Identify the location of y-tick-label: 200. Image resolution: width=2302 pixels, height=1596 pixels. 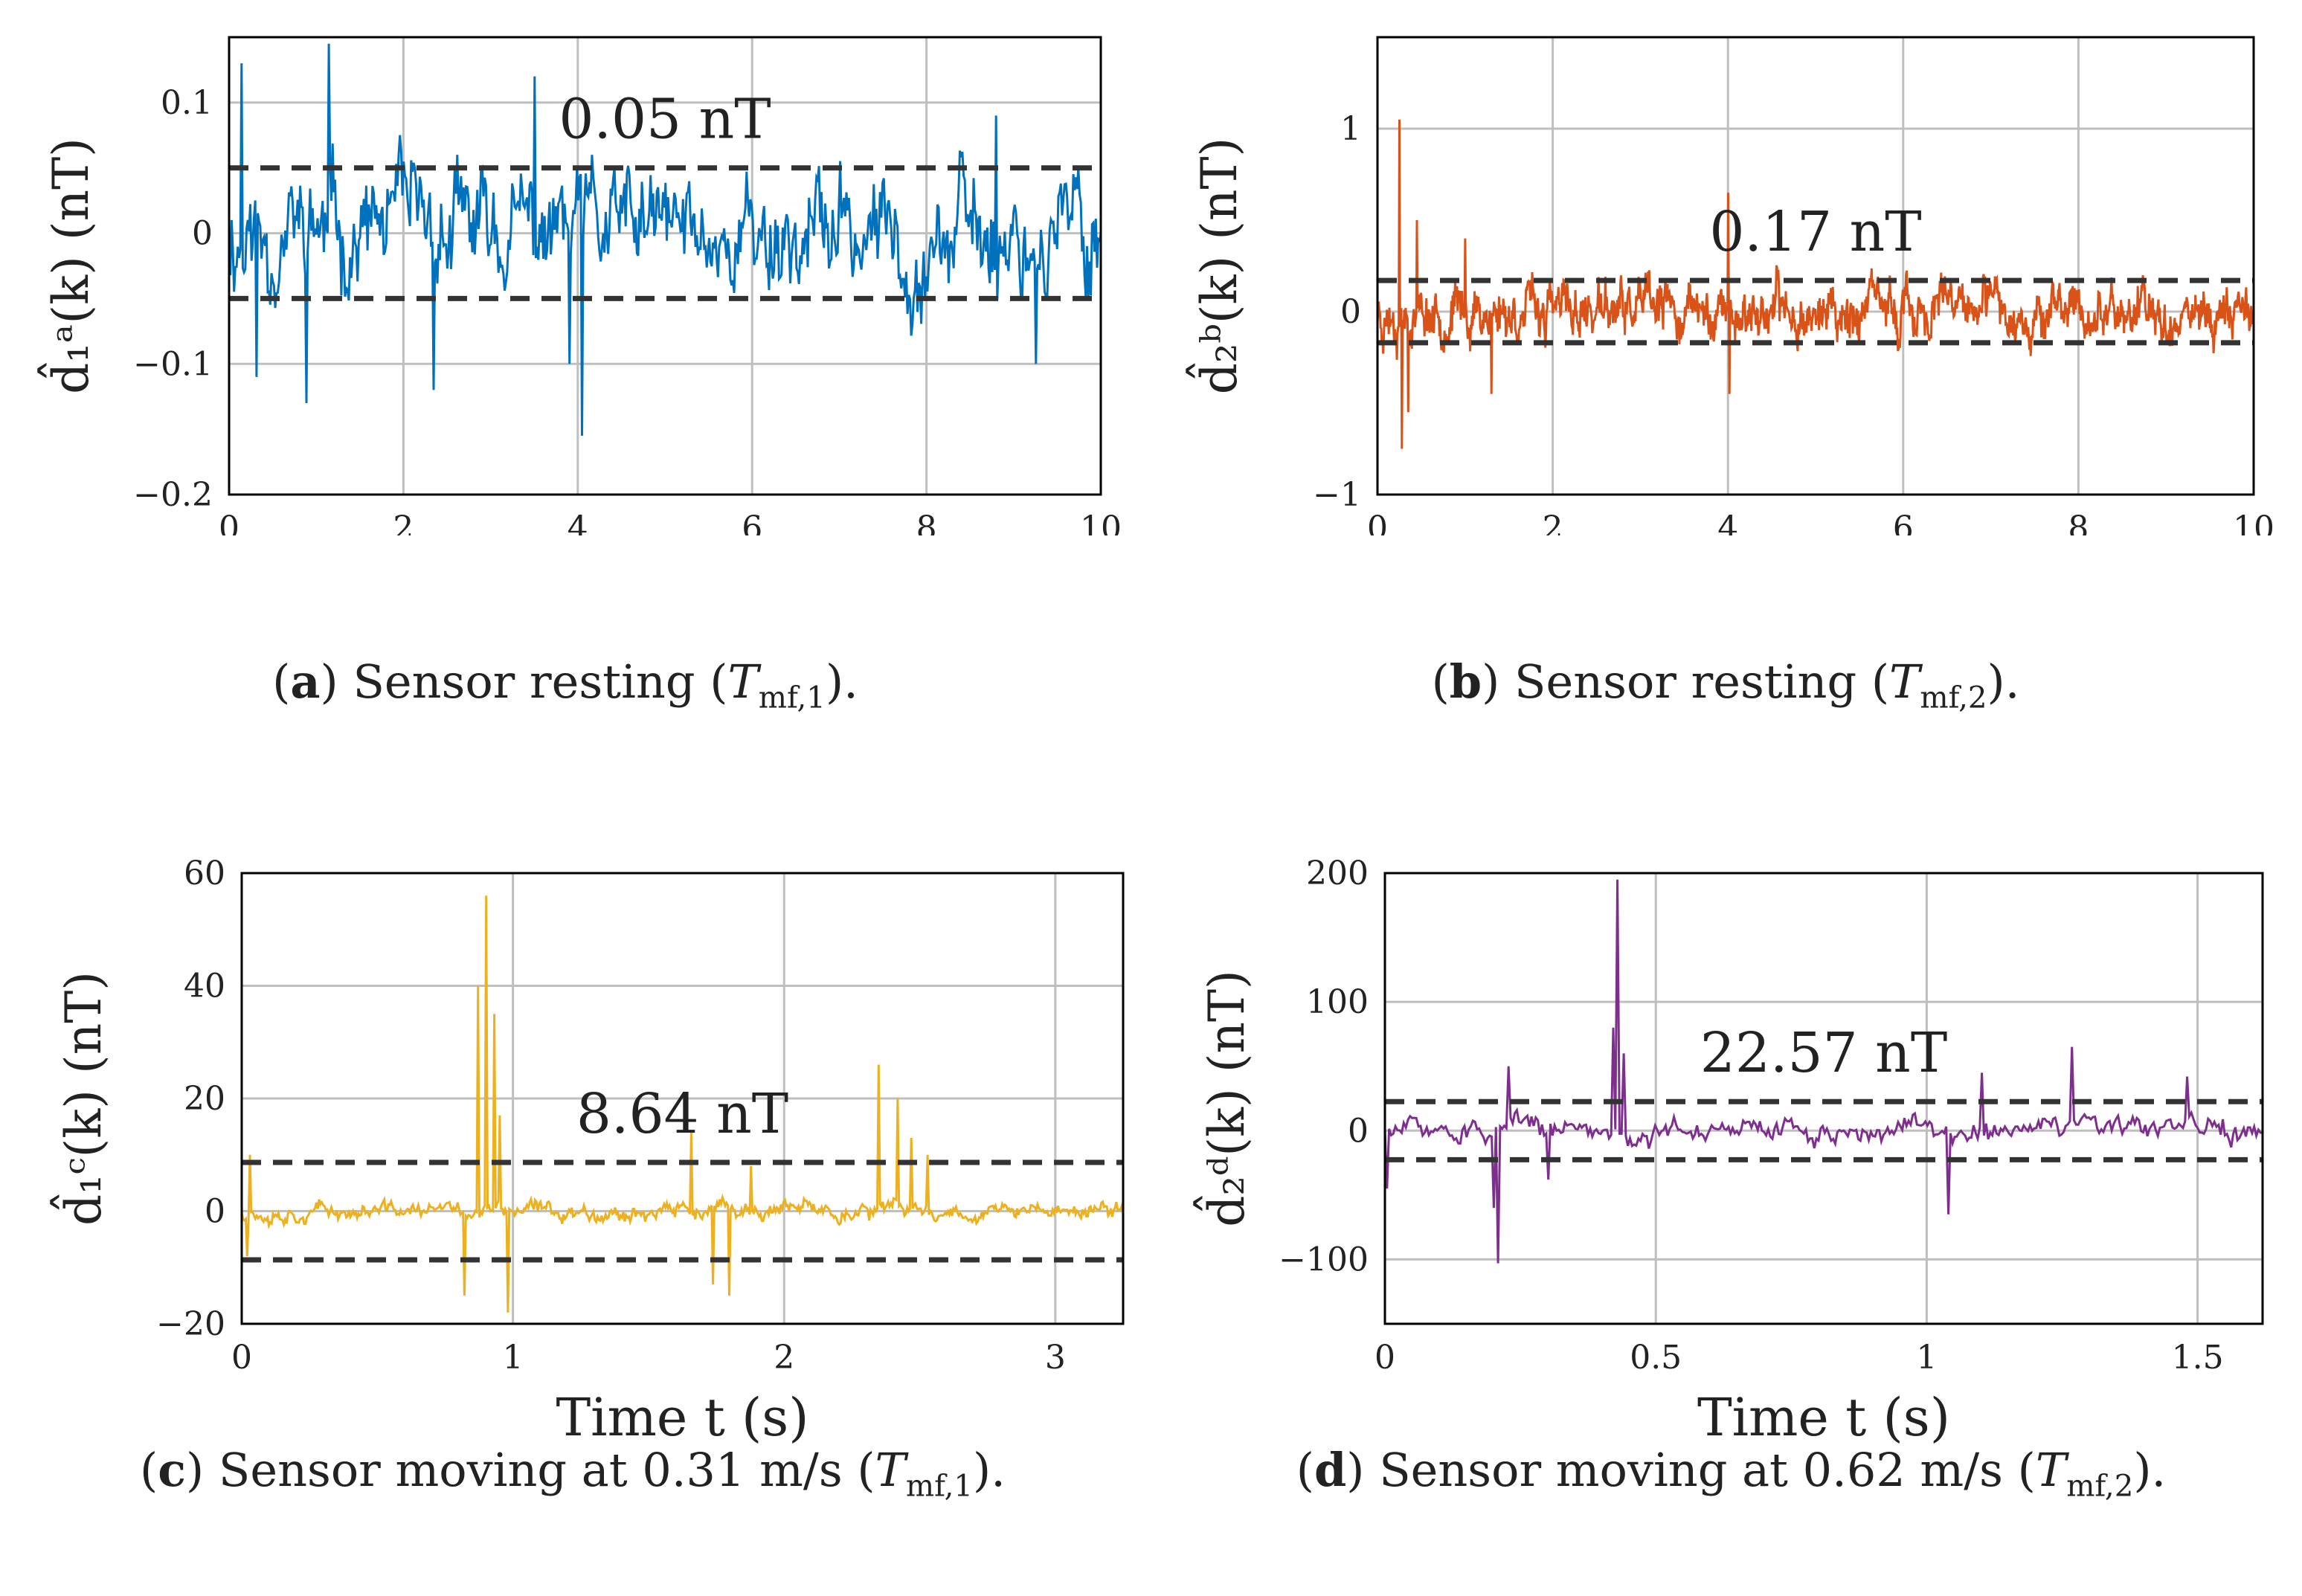
(1337, 873).